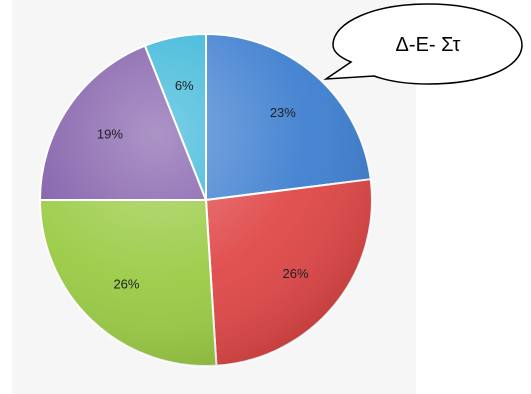 Image resolution: width=531 pixels, height=394 pixels. I want to click on callout-text: Δ-Ε- Στ, so click(428, 45).